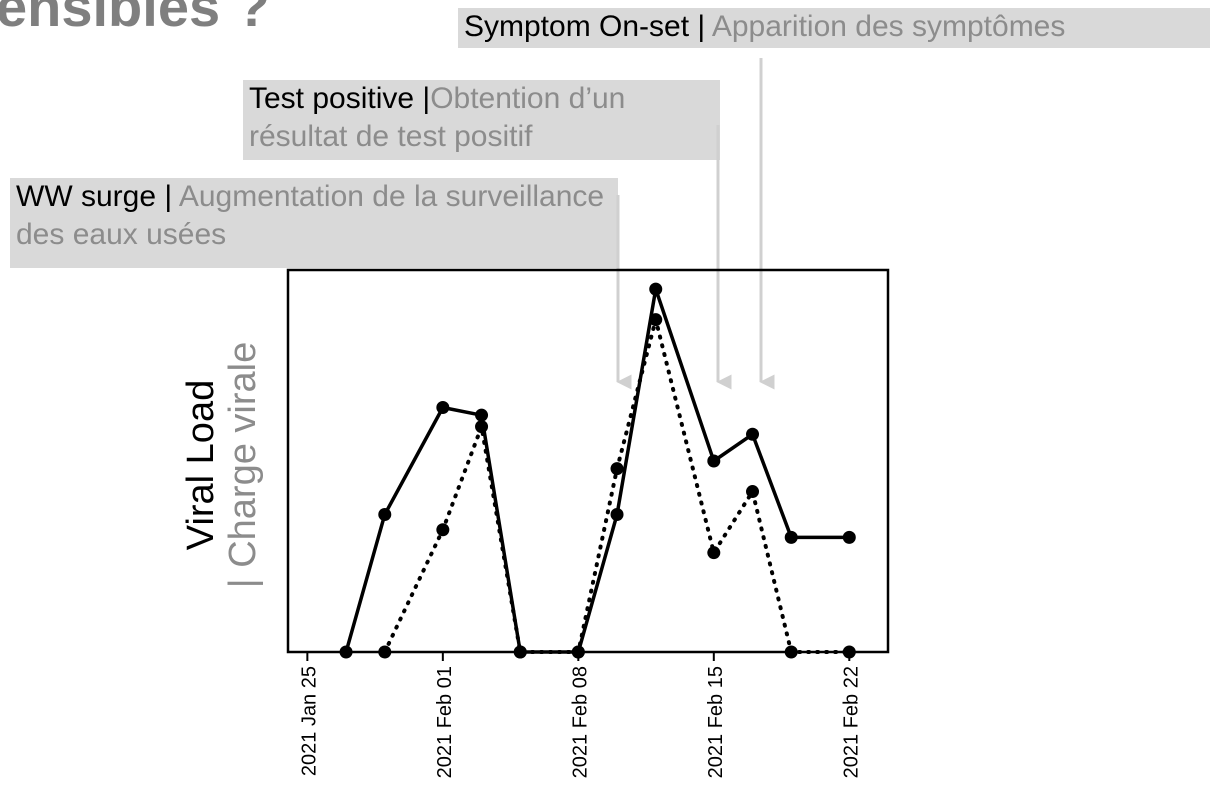  What do you see at coordinates (580, 722) in the screenshot?
I see `x-tick-label: 2021 Feb 08` at bounding box center [580, 722].